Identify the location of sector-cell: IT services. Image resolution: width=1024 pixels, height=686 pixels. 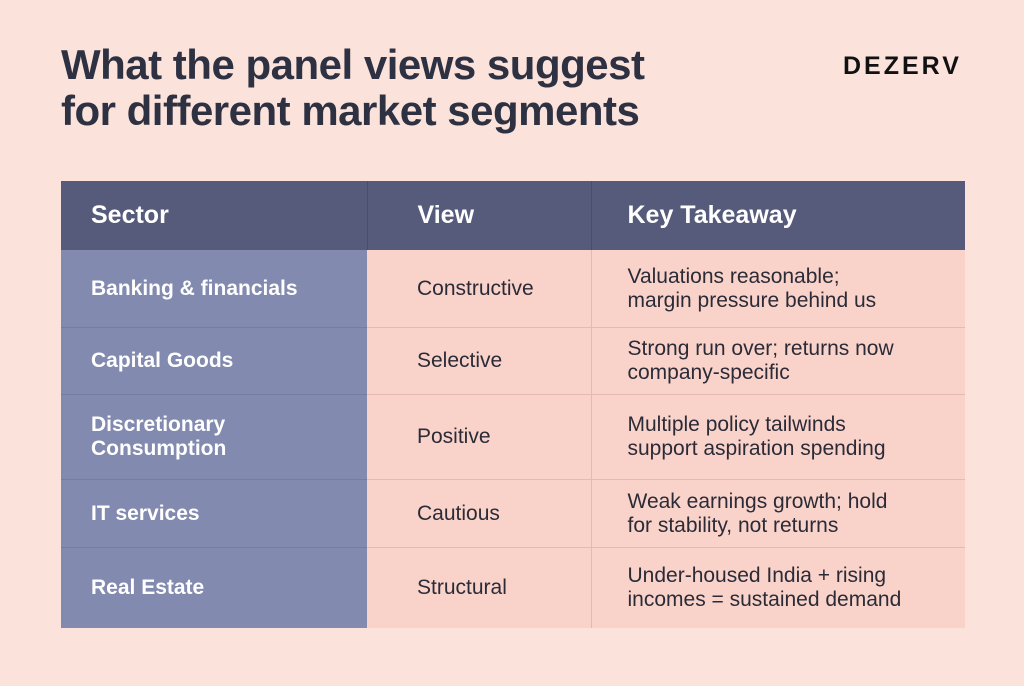
(214, 513).